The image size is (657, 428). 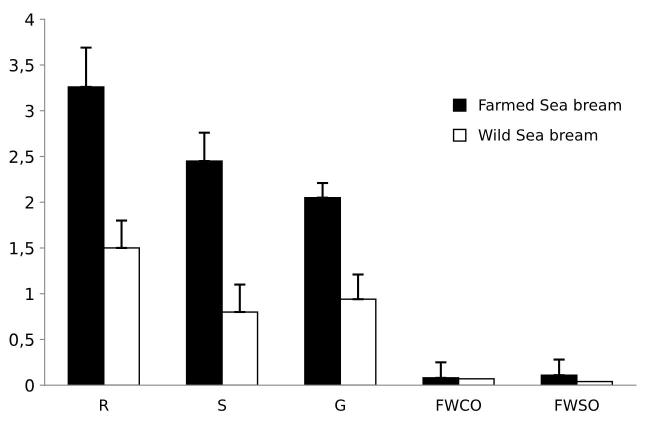 What do you see at coordinates (22, 66) in the screenshot?
I see `y-tick-label: 3,5` at bounding box center [22, 66].